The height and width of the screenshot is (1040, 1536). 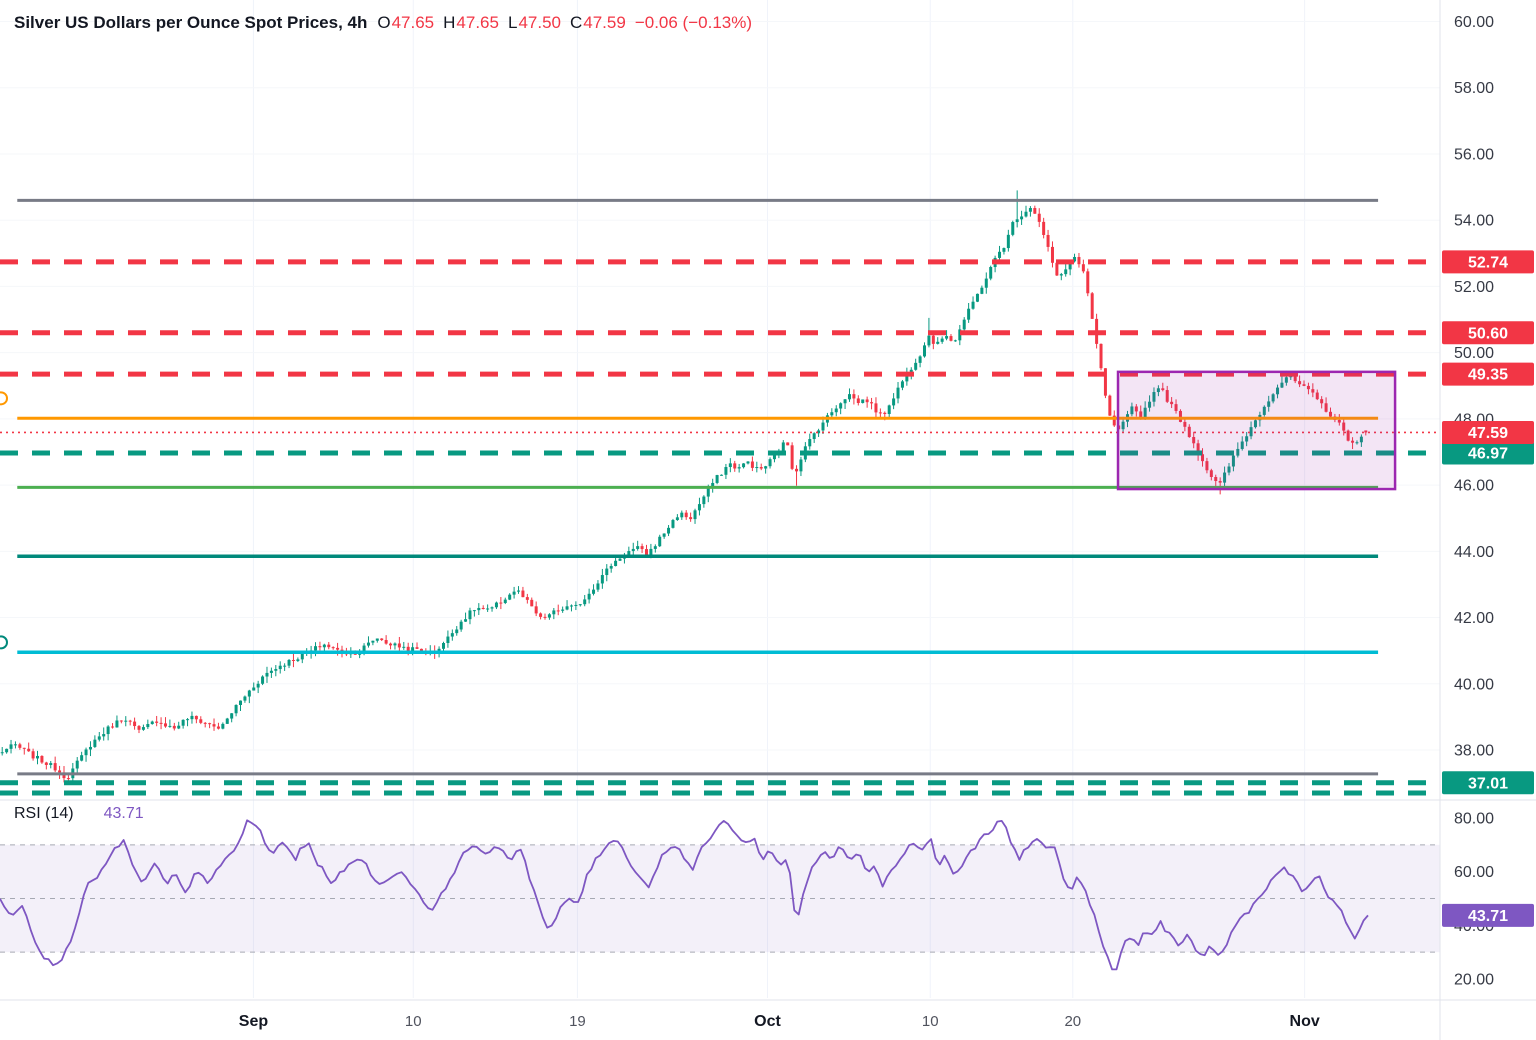 I want to click on ohlc-low: L47.50, so click(x=534, y=23).